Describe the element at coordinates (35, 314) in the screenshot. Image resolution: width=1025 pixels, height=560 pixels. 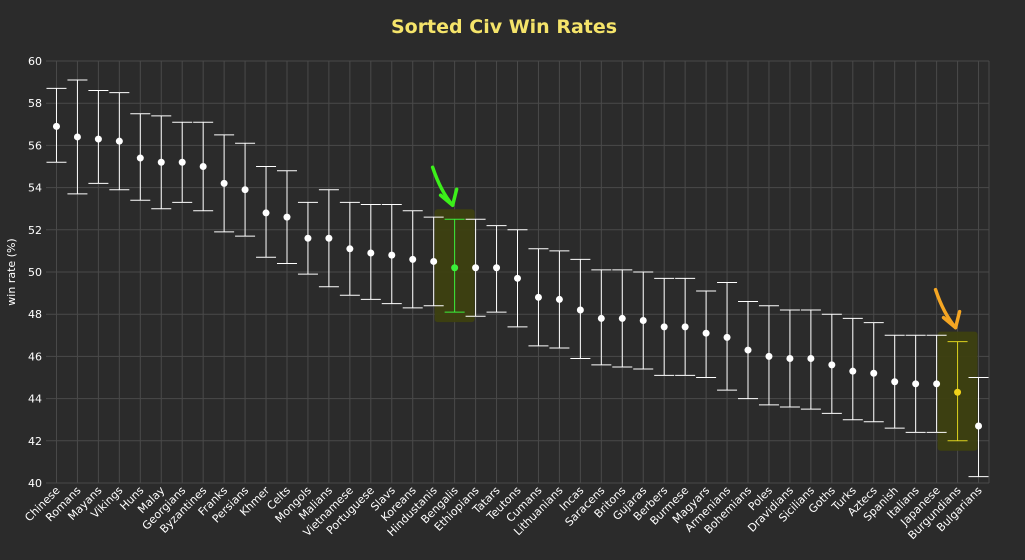
I see `y-tick-label: 48` at that location.